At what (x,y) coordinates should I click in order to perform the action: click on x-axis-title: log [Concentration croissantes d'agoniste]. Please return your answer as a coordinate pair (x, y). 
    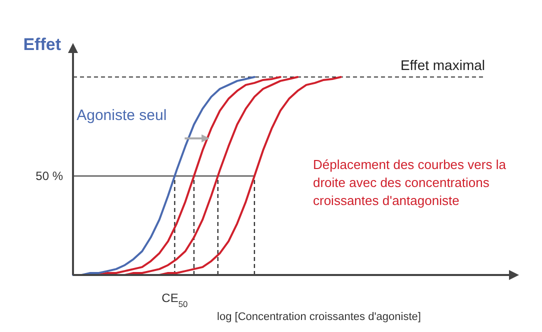
    Looking at the image, I should click on (319, 317).